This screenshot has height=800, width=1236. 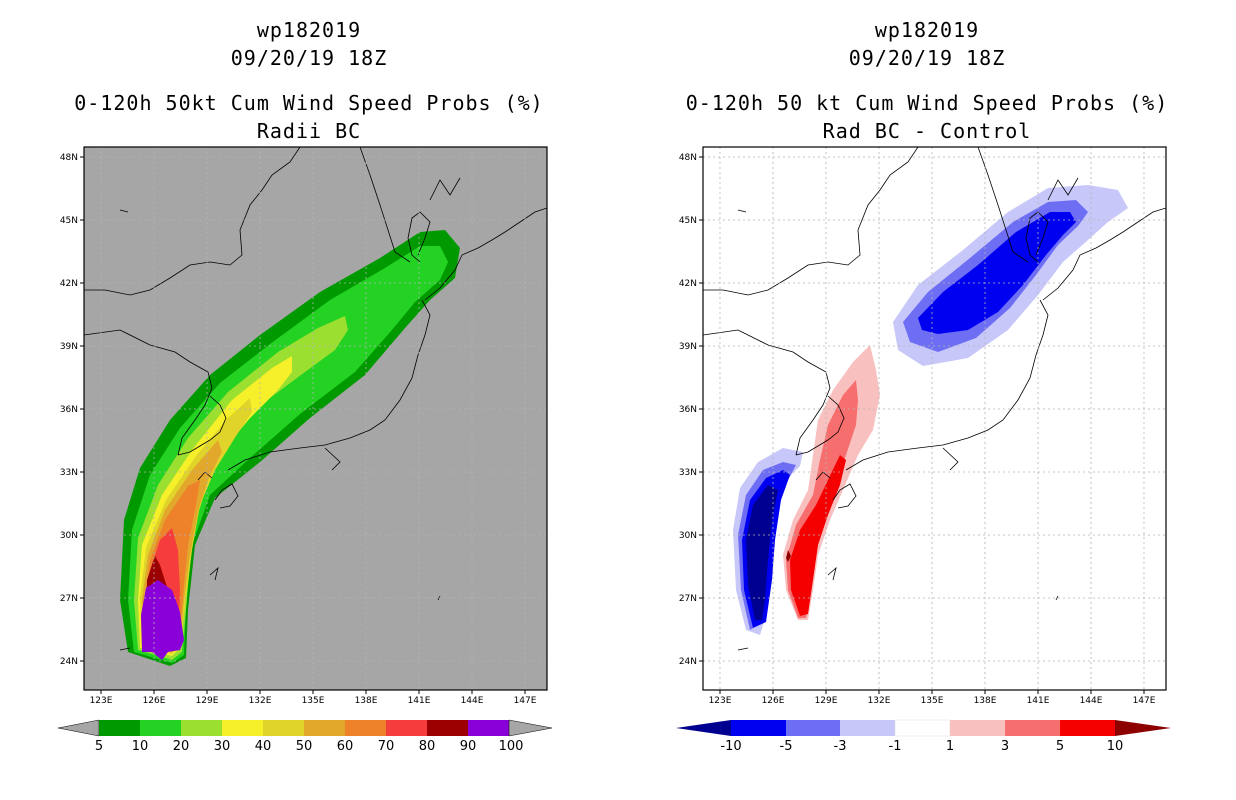 What do you see at coordinates (309, 131) in the screenshot?
I see `left-subtitle: Radii BC` at bounding box center [309, 131].